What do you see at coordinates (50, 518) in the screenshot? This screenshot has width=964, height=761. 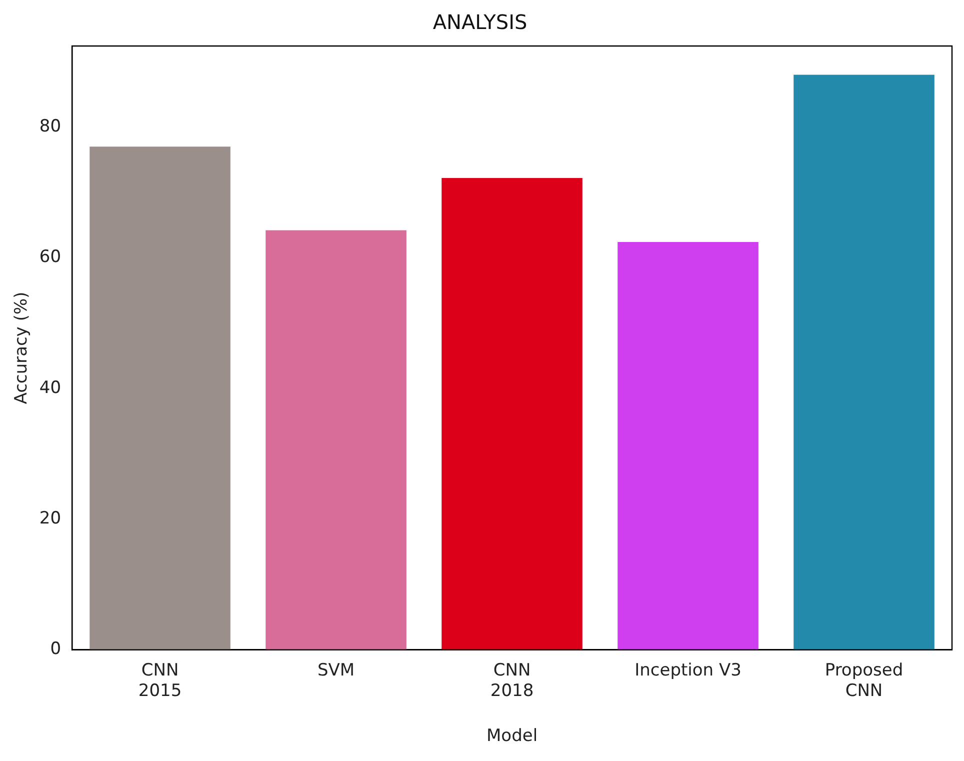 I see `y-tick-label: 20` at bounding box center [50, 518].